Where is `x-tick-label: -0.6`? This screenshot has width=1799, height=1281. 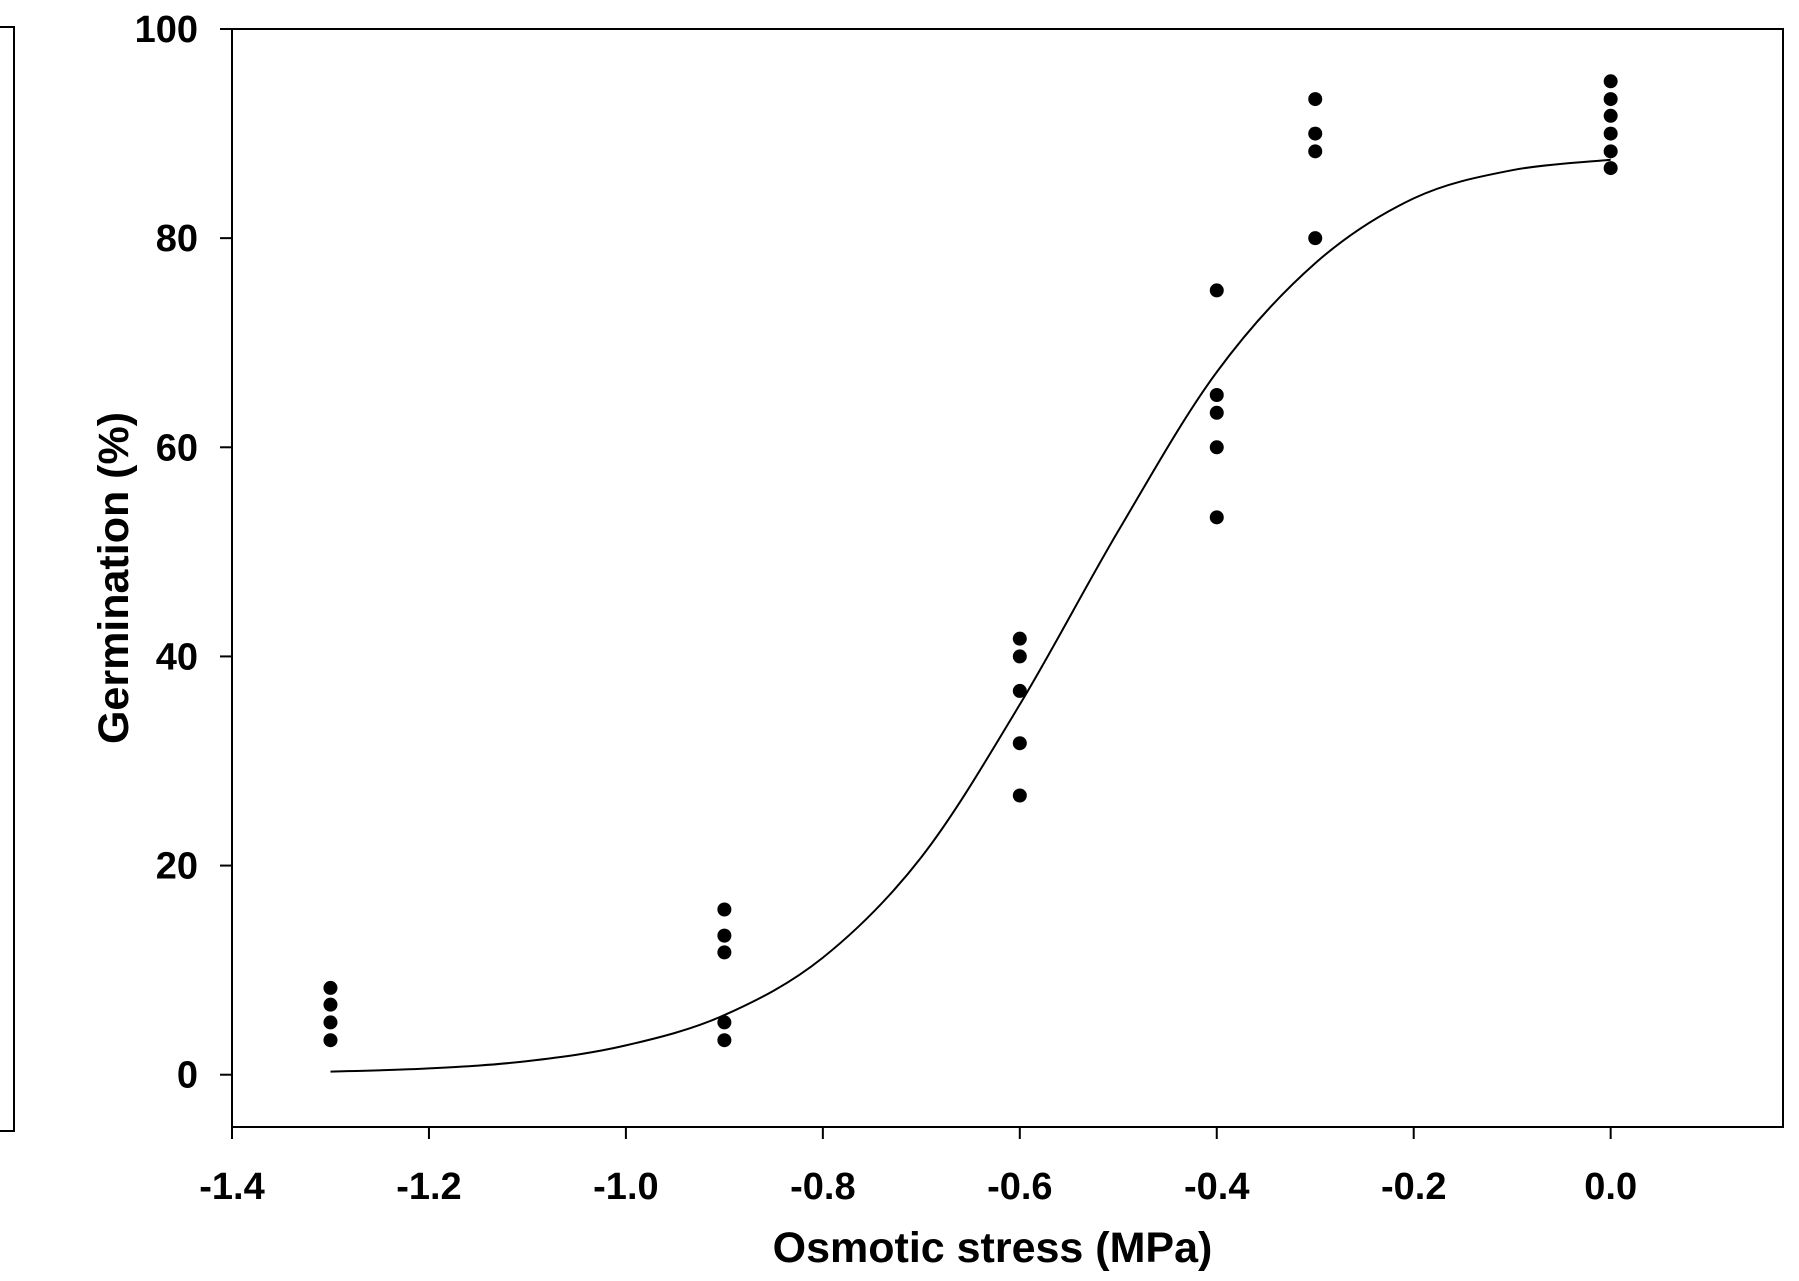
x-tick-label: -0.6 is located at coordinates (1019, 1187).